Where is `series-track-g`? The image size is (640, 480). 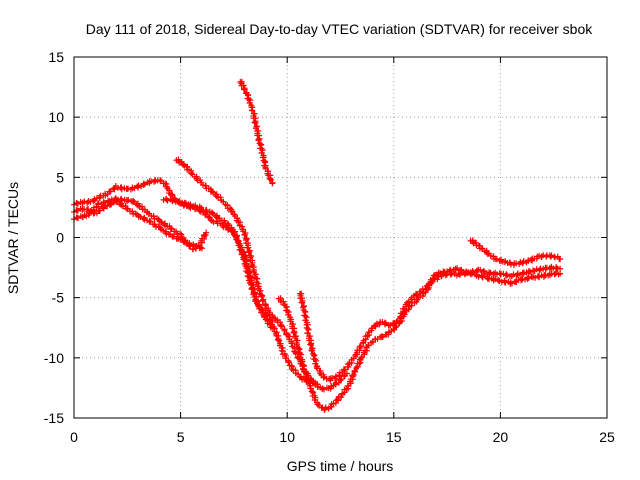
series-track-g is located at coordinates (419, 341).